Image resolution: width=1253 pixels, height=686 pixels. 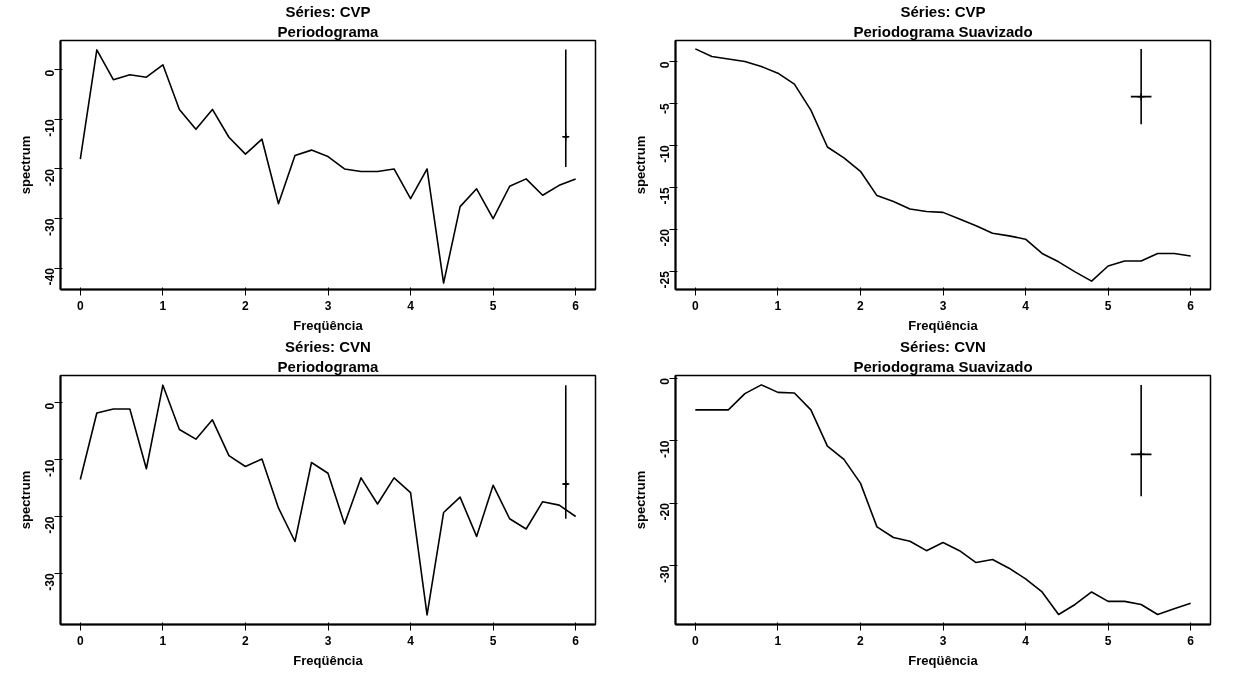 What do you see at coordinates (665, 195) in the screenshot?
I see `y-tick-label: -15` at bounding box center [665, 195].